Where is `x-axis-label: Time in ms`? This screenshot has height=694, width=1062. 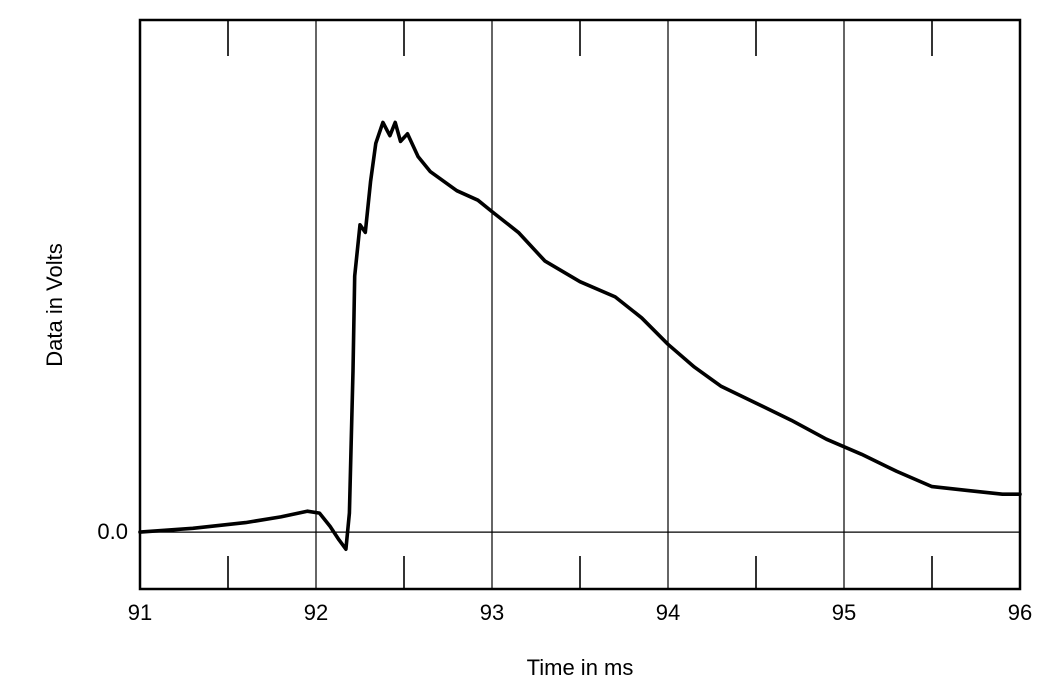
x-axis-label: Time in ms is located at coordinates (580, 667).